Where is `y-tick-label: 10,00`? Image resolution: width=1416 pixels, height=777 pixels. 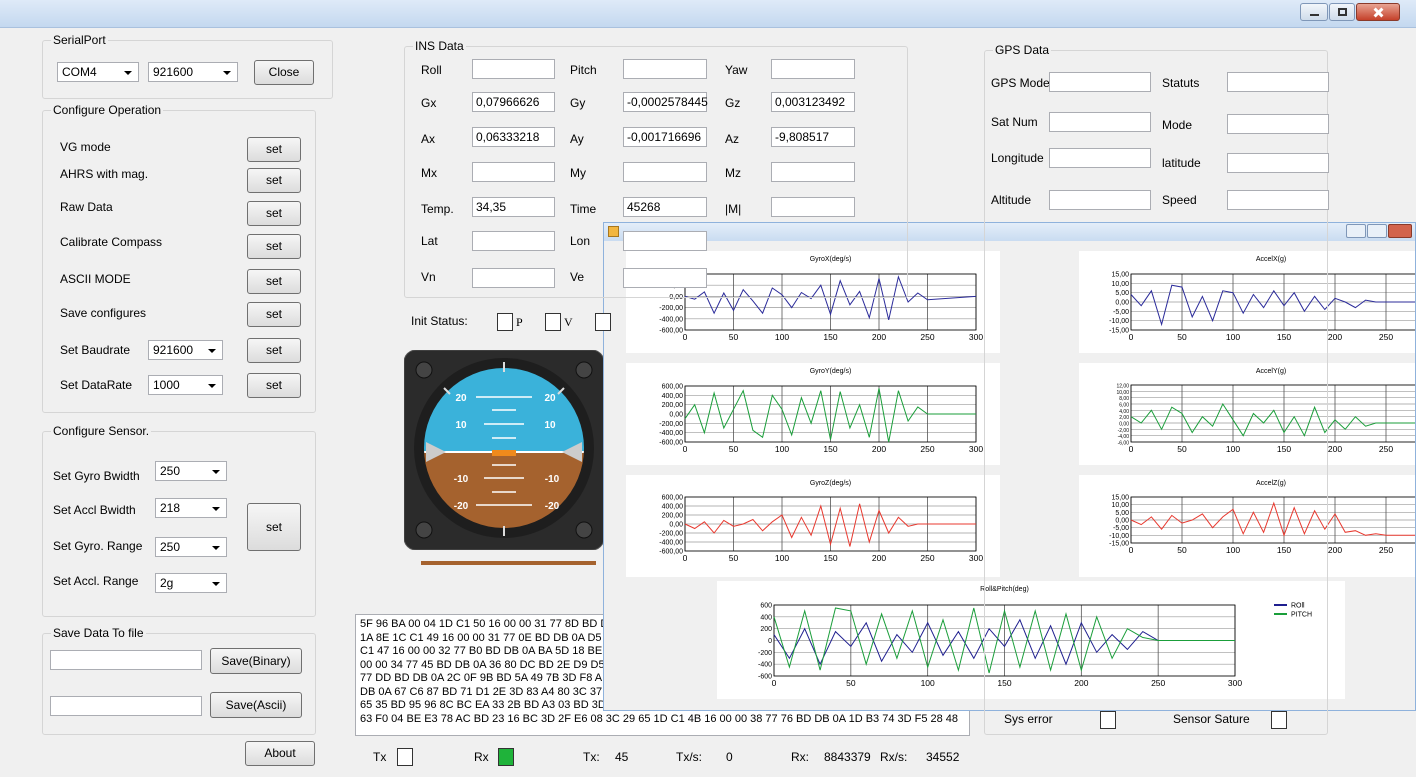
y-tick-label: 10,00 is located at coordinates (1122, 393).